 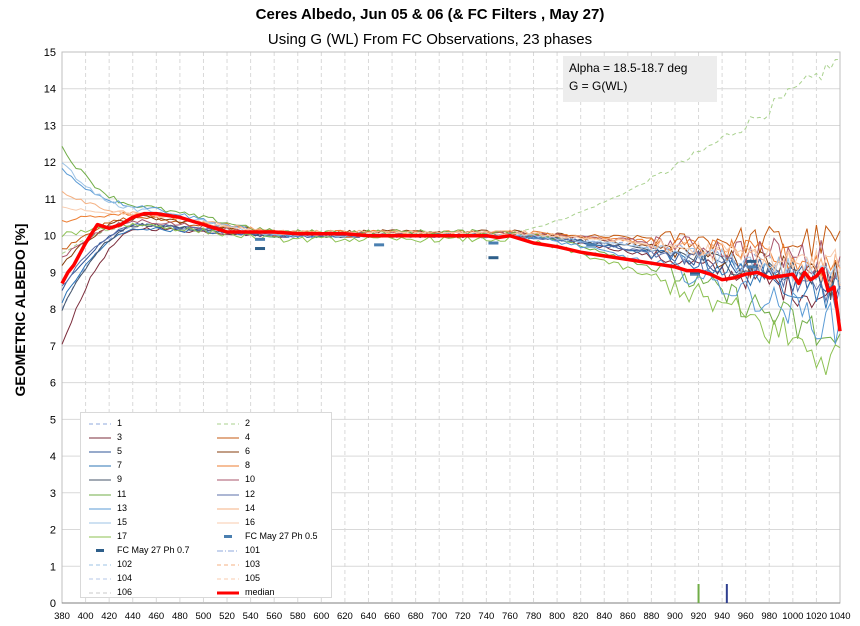 I want to click on x-tick-label: 1000, so click(x=792, y=616).